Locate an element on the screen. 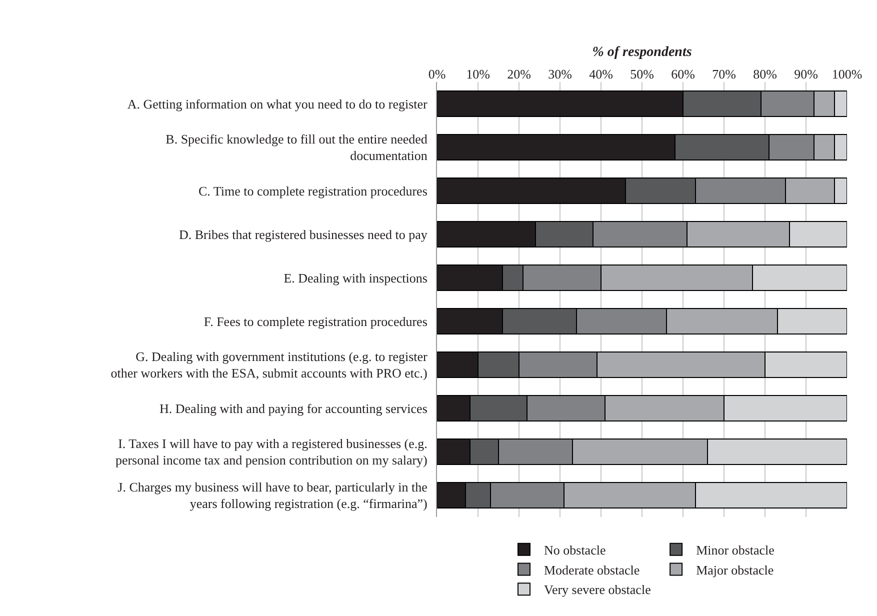 The image size is (877, 616). x-tick-label: 80% is located at coordinates (765, 74).